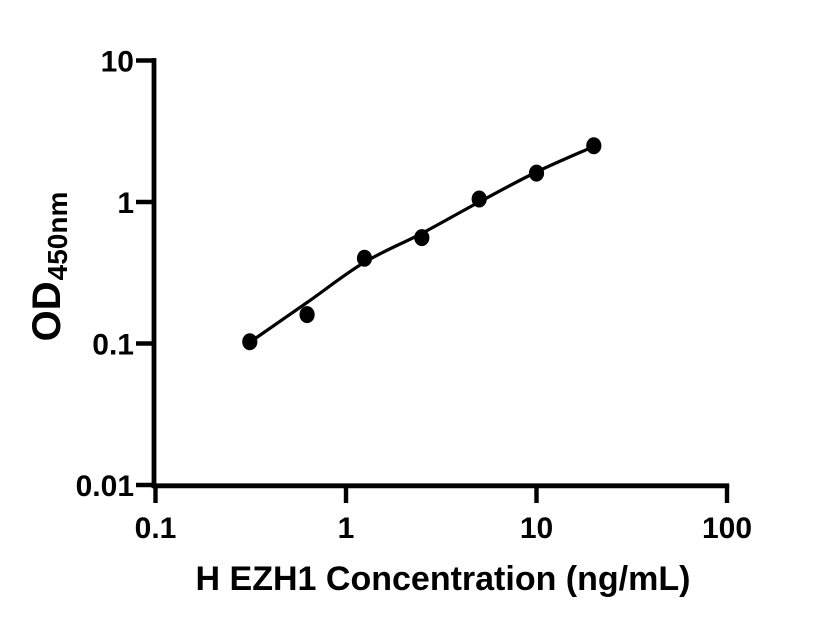  What do you see at coordinates (125, 203) in the screenshot?
I see `y-tick-label: 1` at bounding box center [125, 203].